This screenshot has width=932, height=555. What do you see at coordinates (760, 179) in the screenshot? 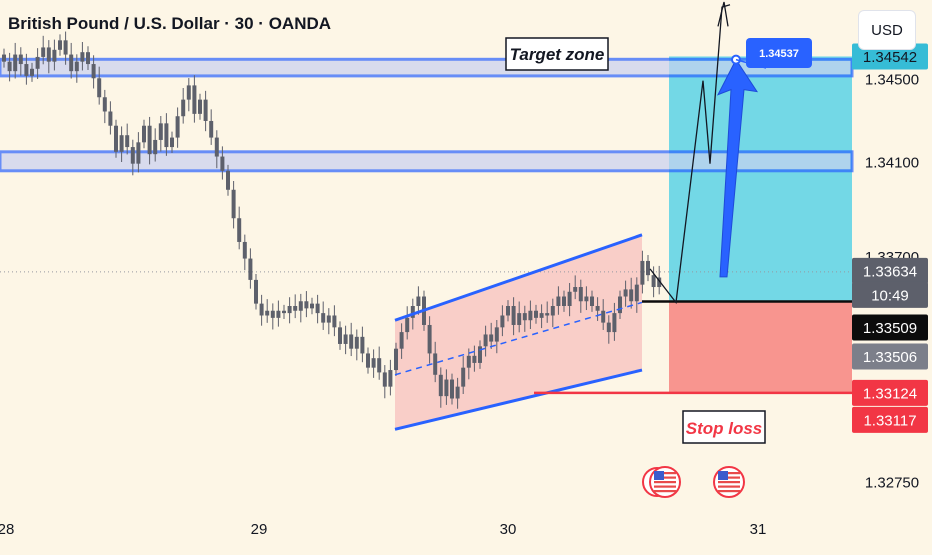
I see `target-box` at bounding box center [760, 179].